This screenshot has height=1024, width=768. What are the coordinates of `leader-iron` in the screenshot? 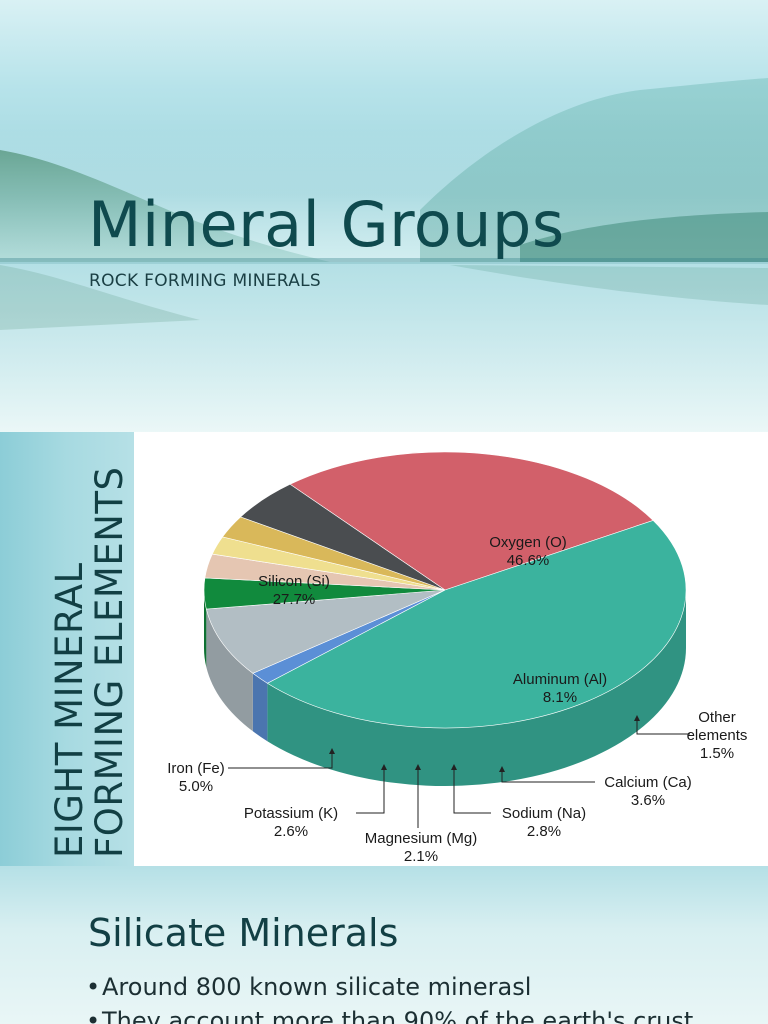 It's located at (280, 760).